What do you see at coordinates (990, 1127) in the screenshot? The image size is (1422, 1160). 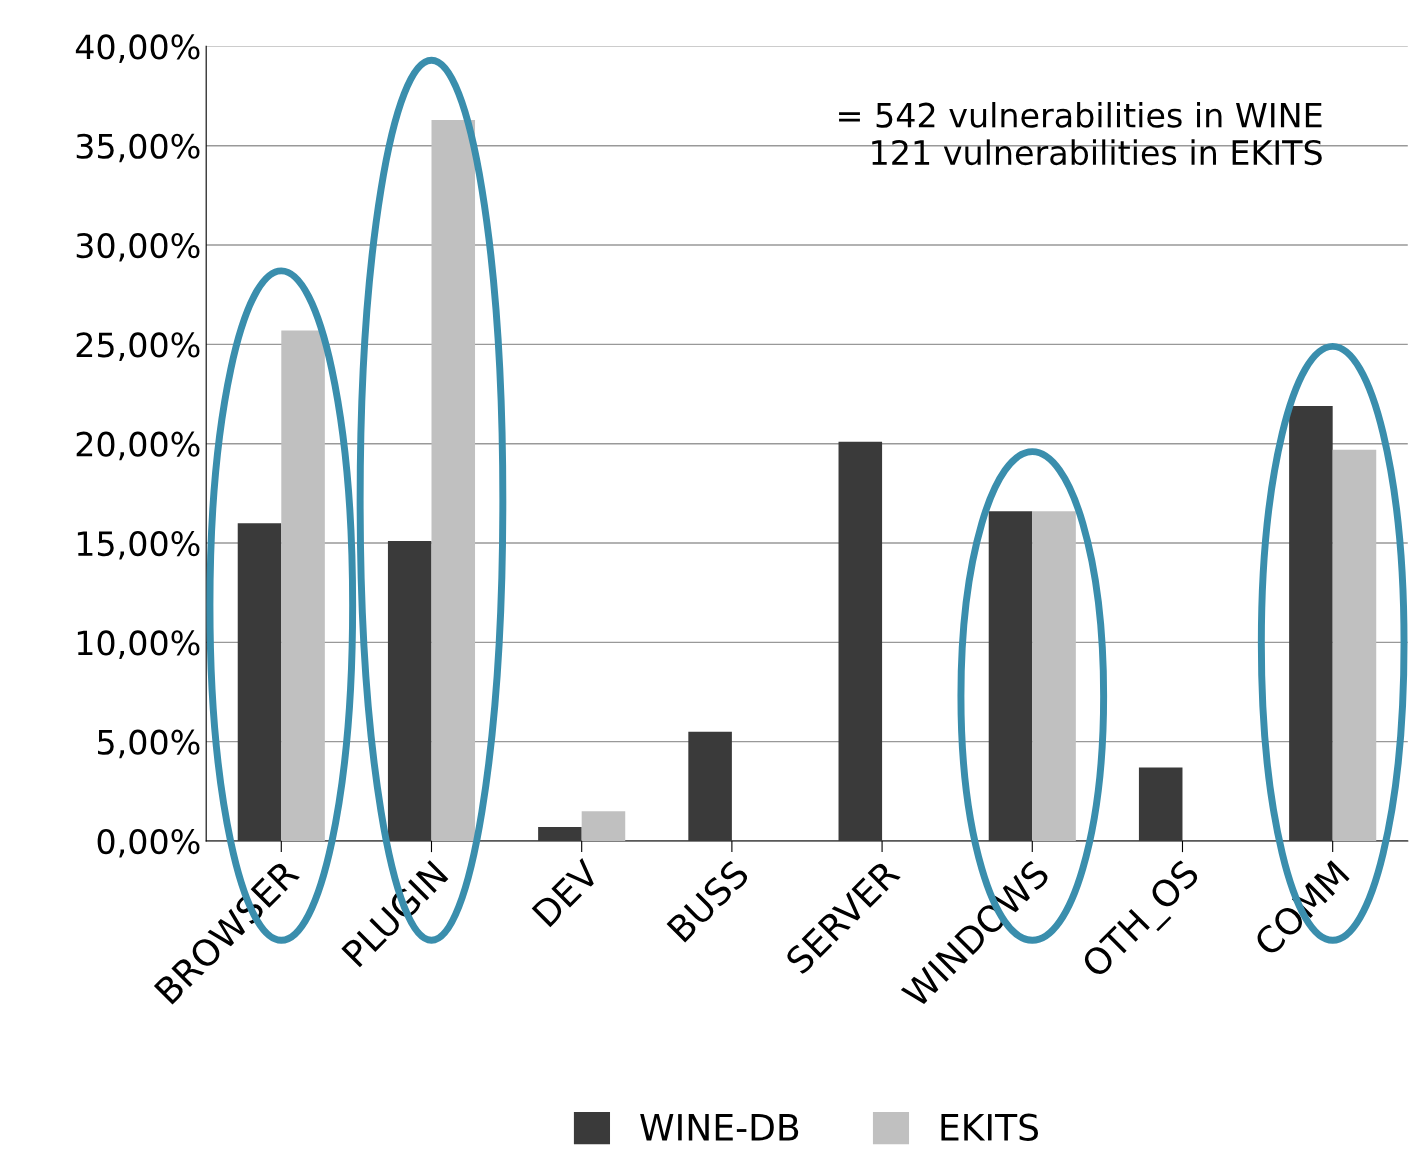 I see `legend-label: EKITS` at bounding box center [990, 1127].